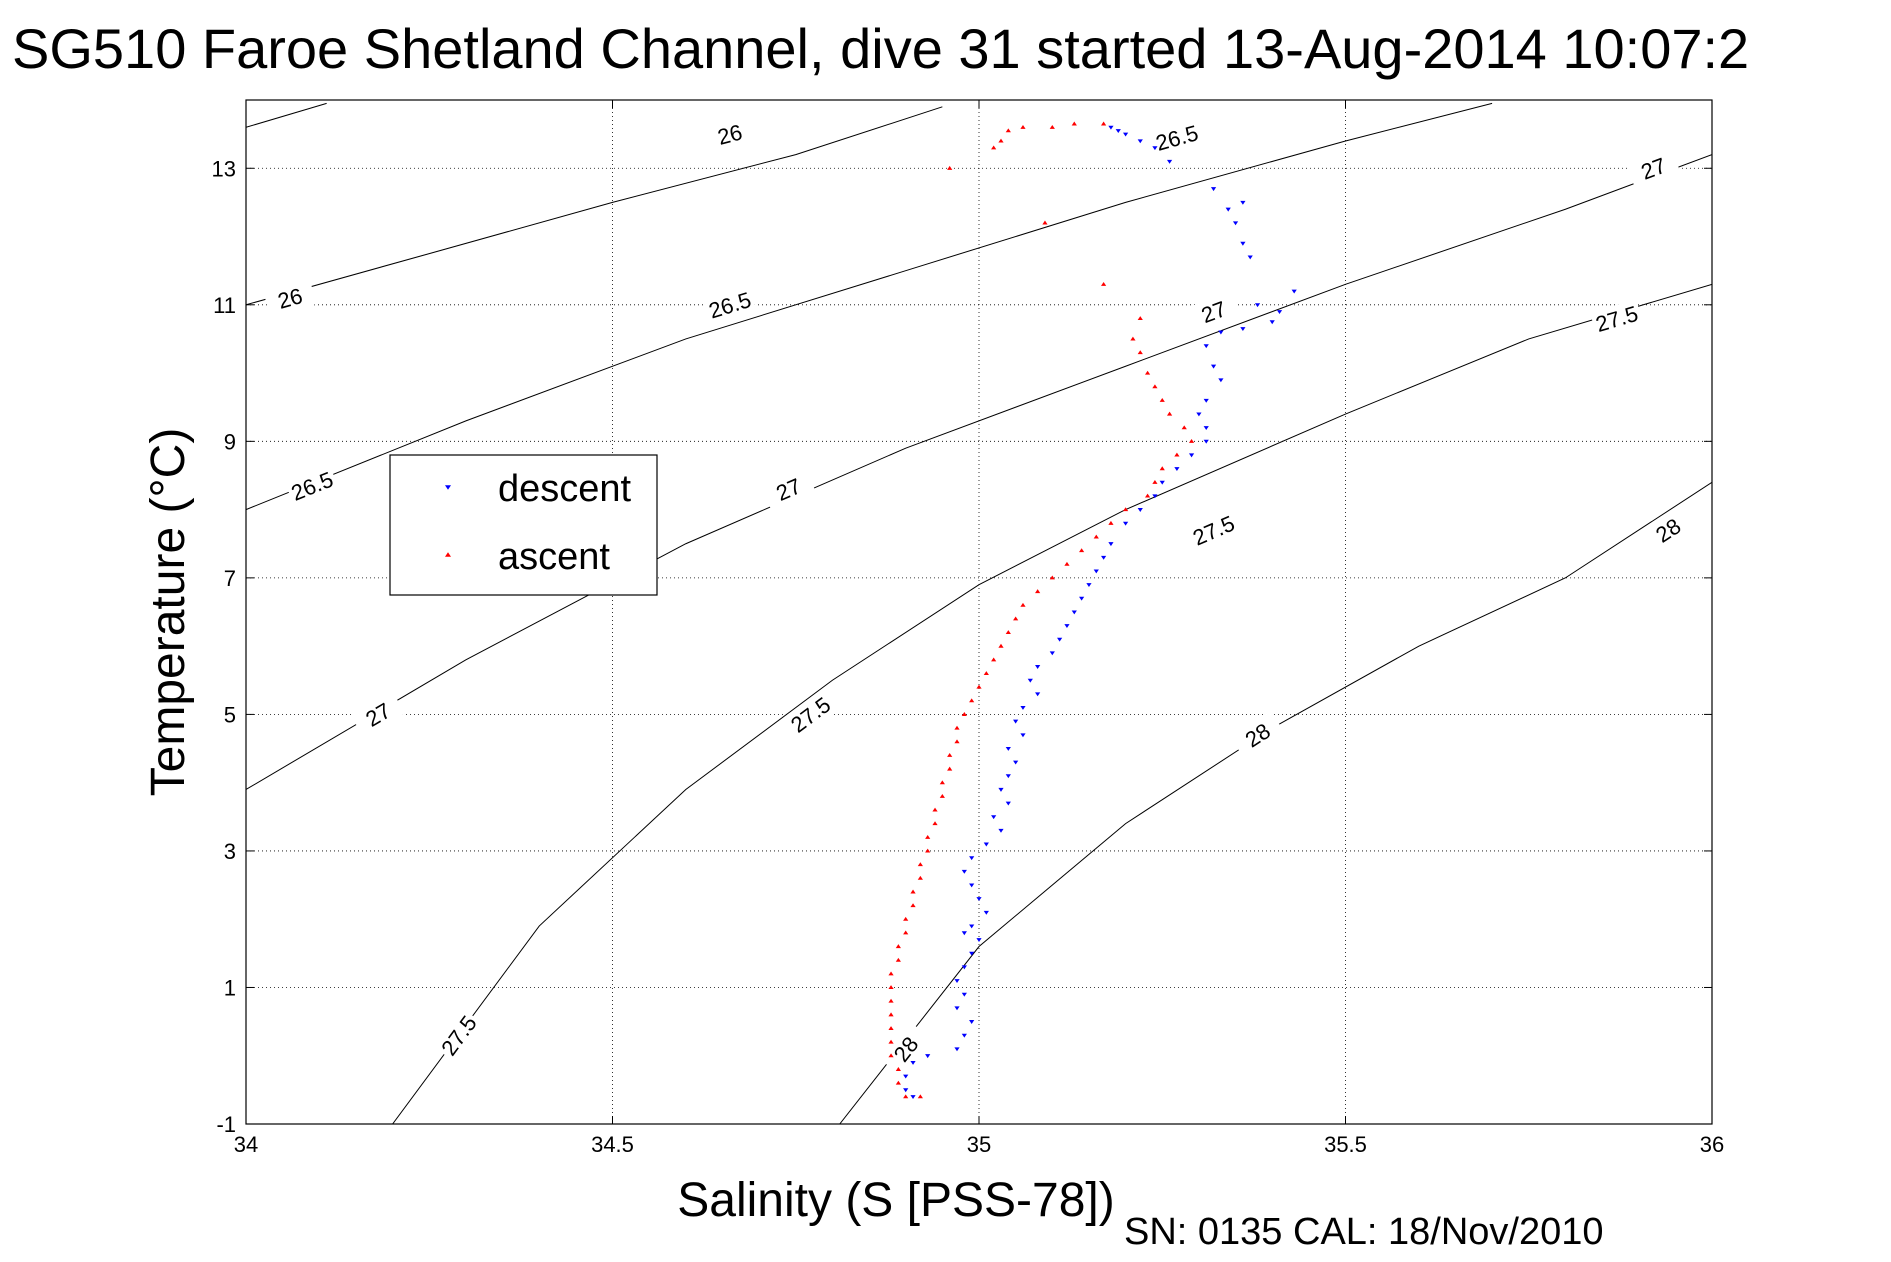 This screenshot has width=1891, height=1262. I want to click on x-axis-label: Salinity (S [PSS-78]), so click(895, 1200).